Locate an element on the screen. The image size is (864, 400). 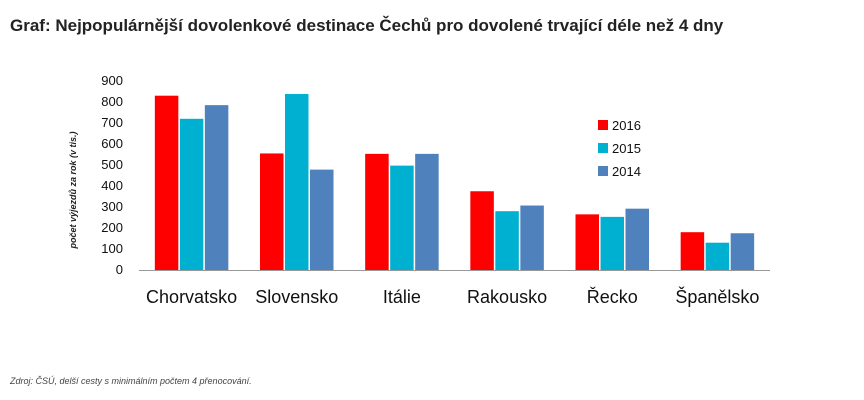
legend-swatch-2016 is located at coordinates (603, 125).